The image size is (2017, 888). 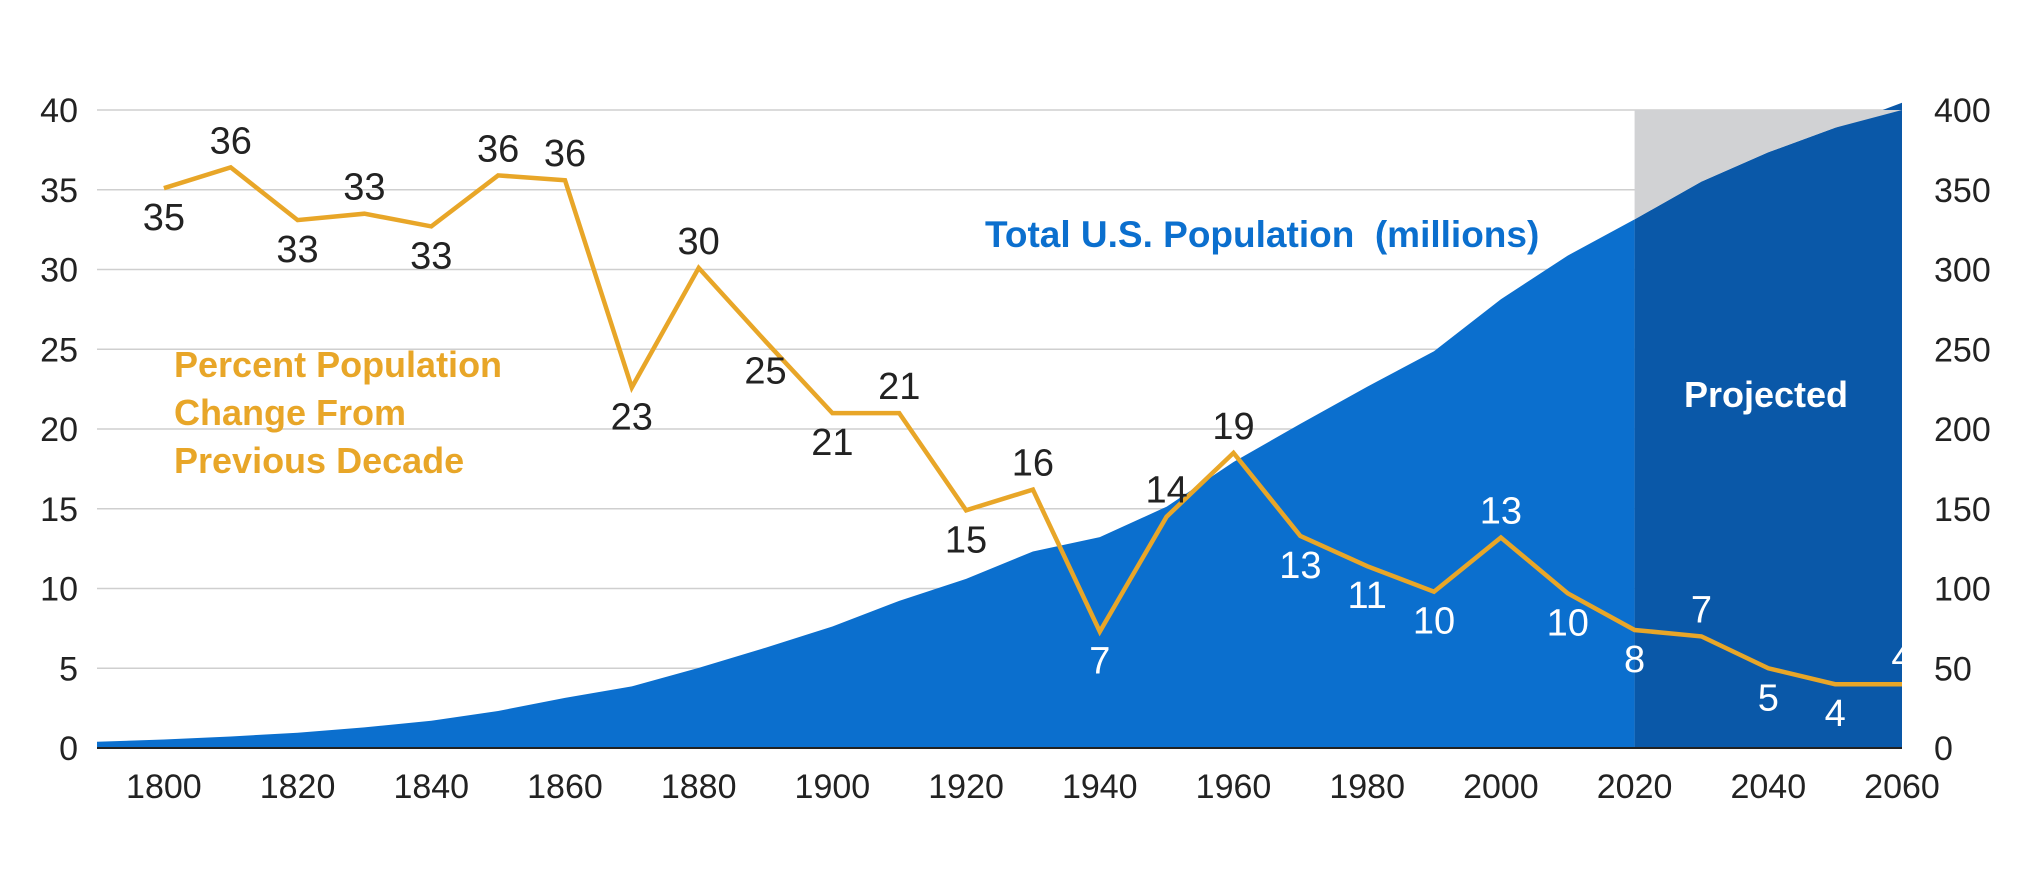 What do you see at coordinates (966, 787) in the screenshot?
I see `x-tick-label: 1920` at bounding box center [966, 787].